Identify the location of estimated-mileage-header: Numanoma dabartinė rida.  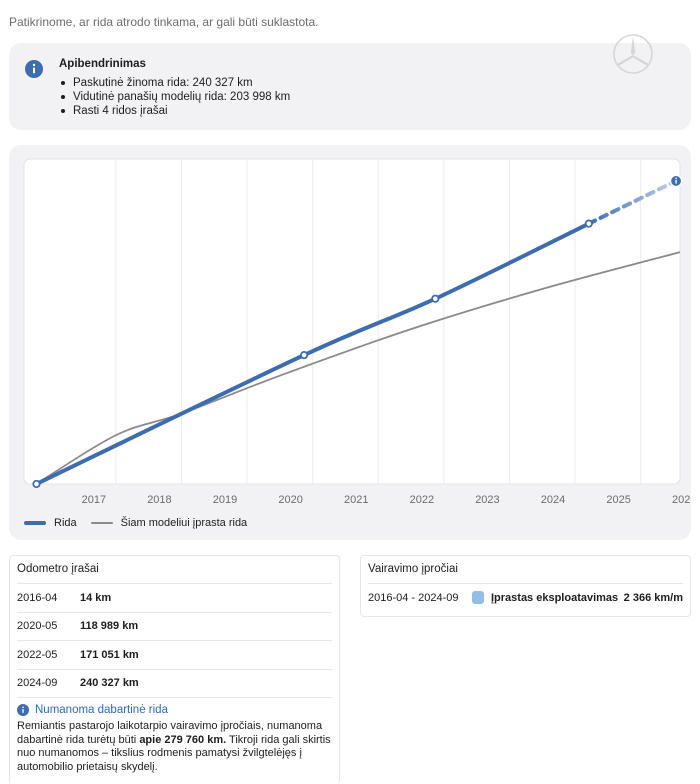
(174, 710).